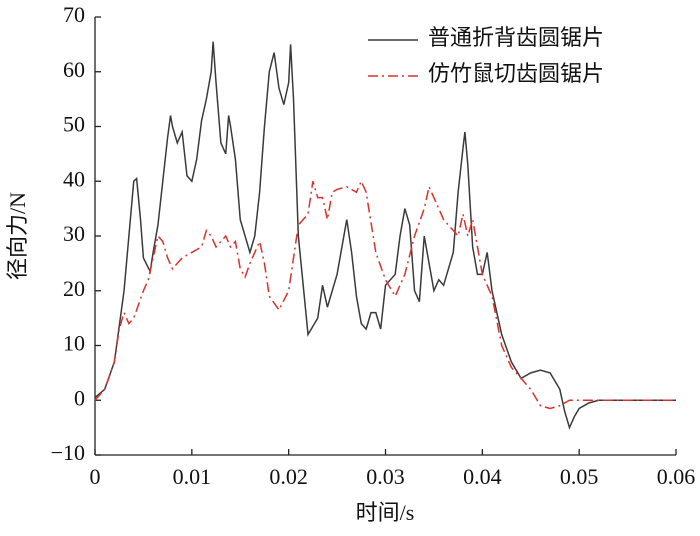 The width and height of the screenshot is (700, 536). Describe the element at coordinates (95, 476) in the screenshot. I see `x-tick-label: 0` at that location.